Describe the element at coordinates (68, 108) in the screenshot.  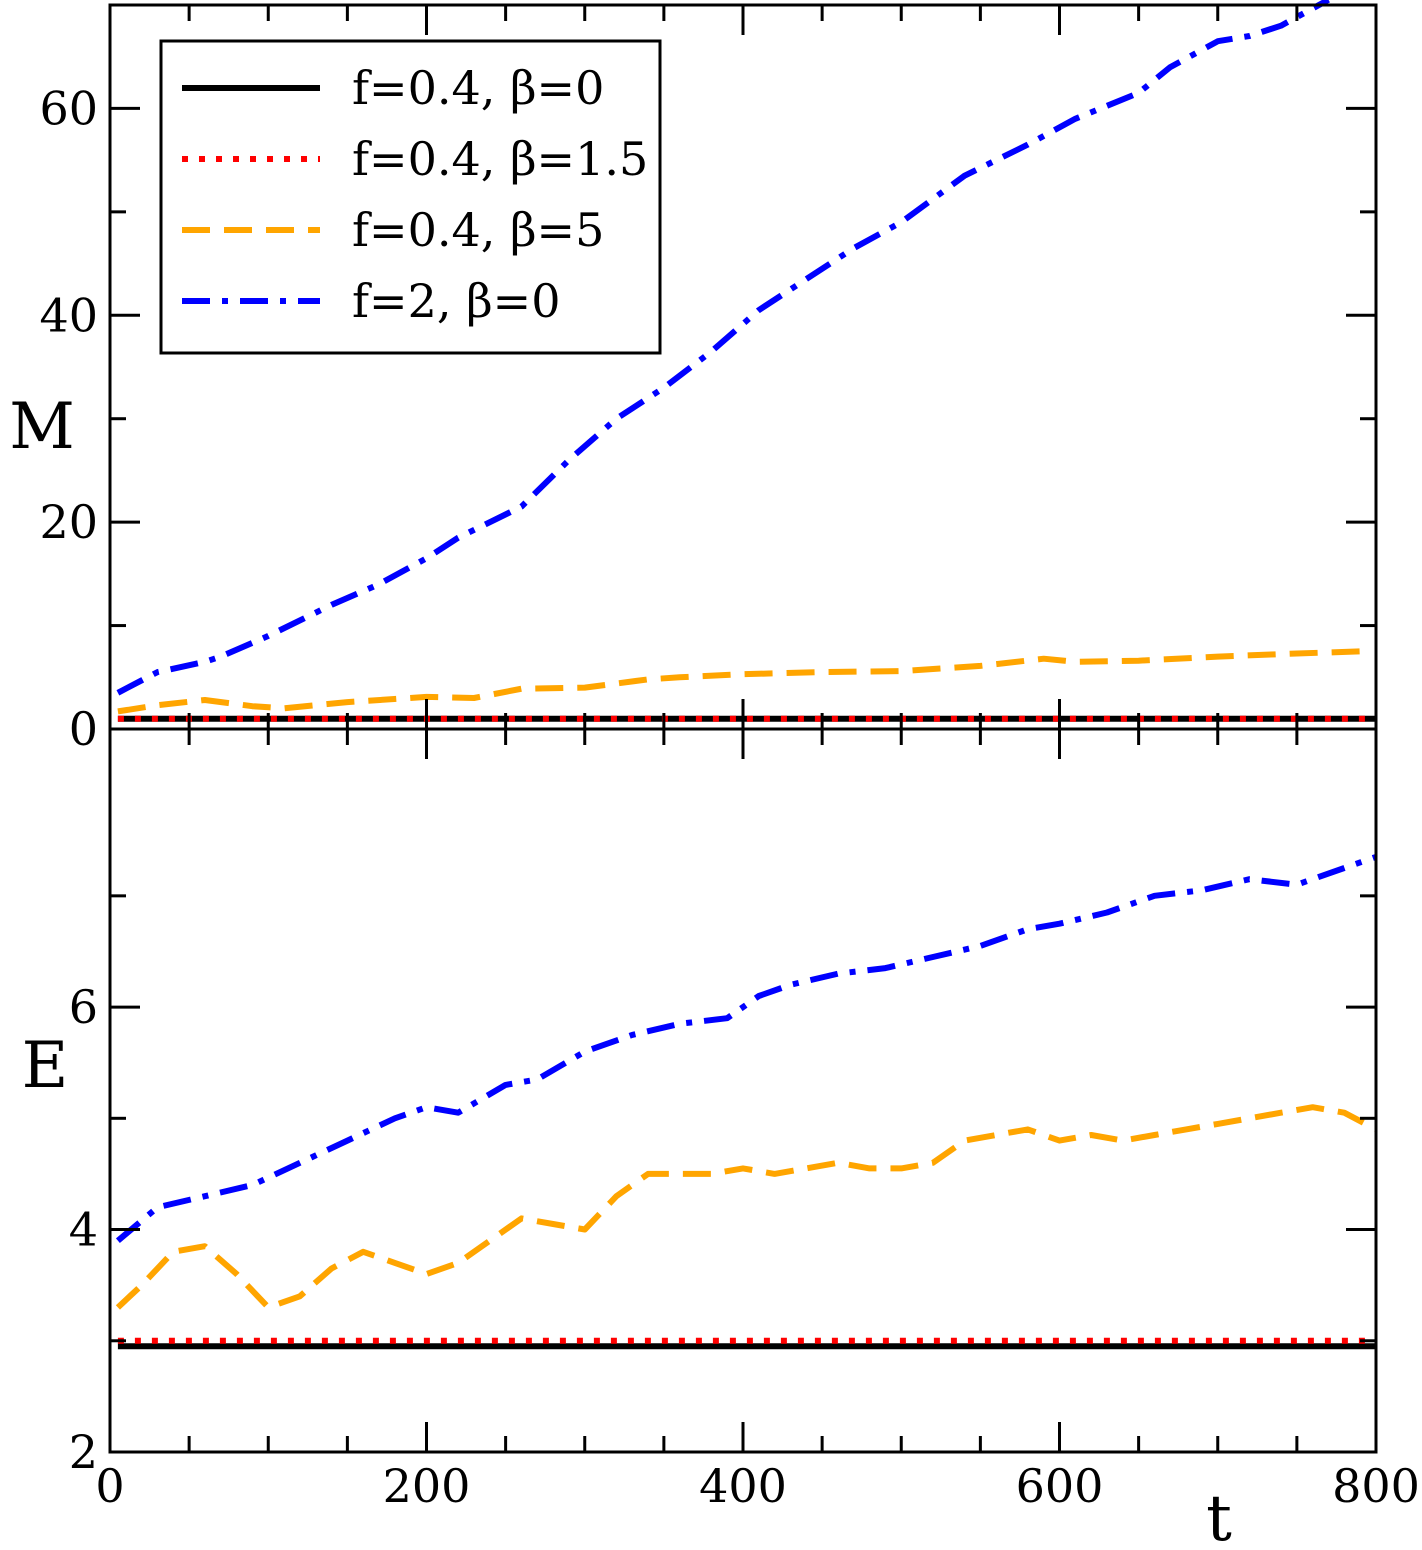
I see `y-tick-label: 60` at that location.